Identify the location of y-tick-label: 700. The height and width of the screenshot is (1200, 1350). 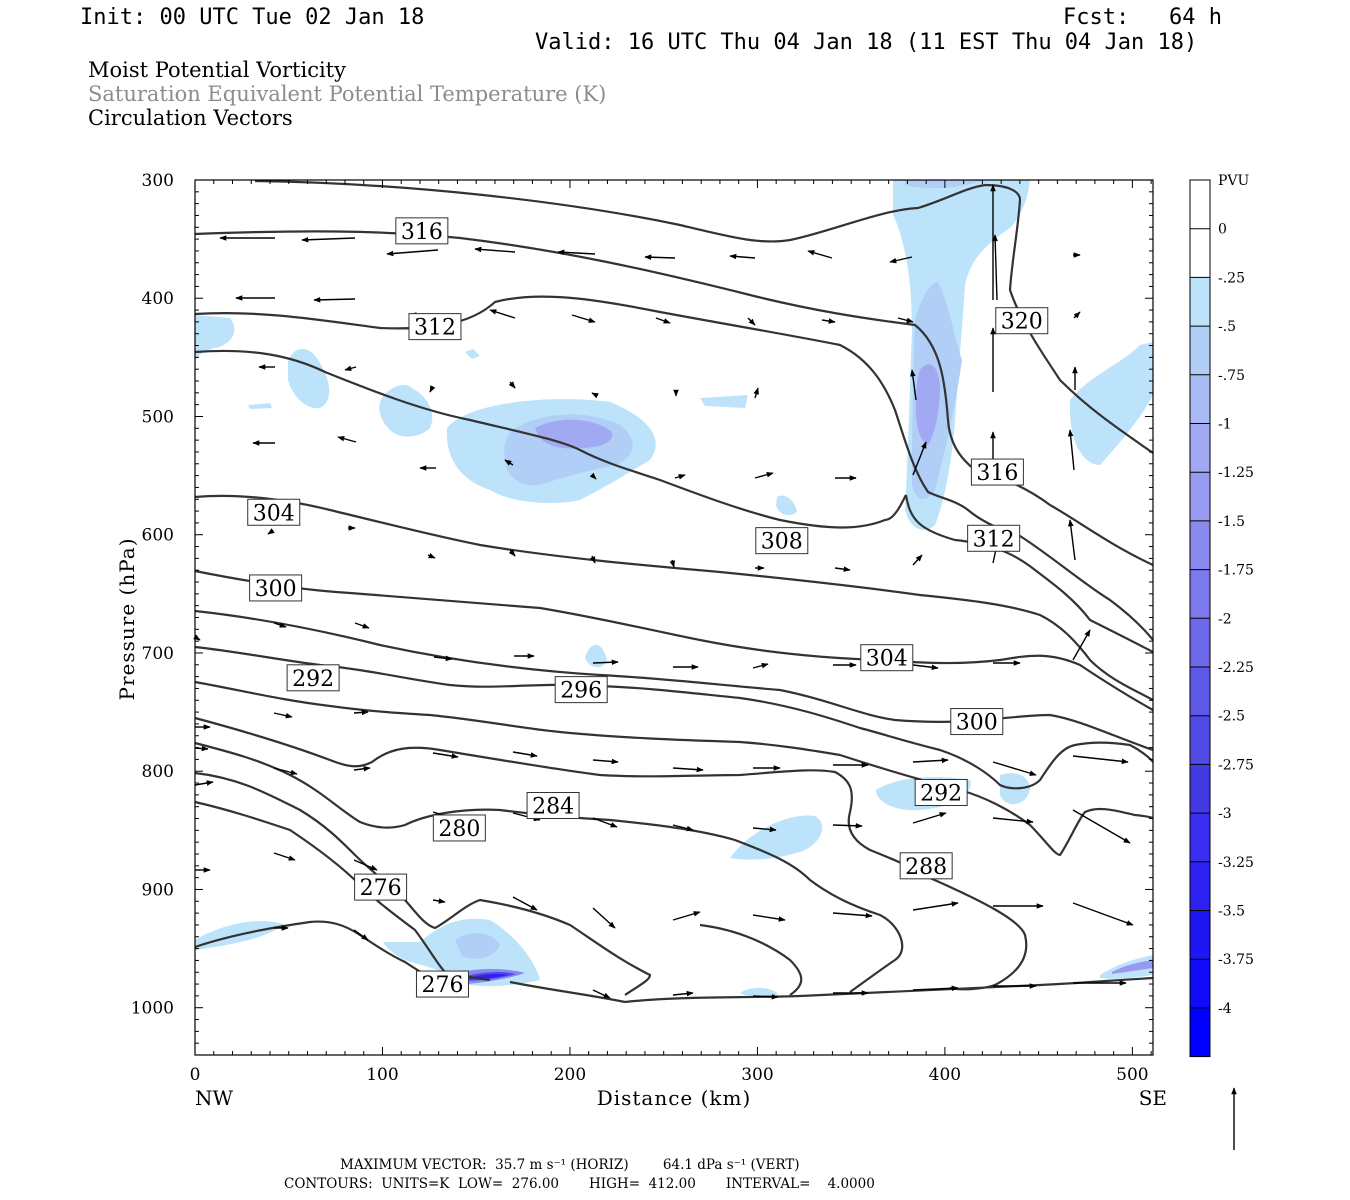
(158, 654).